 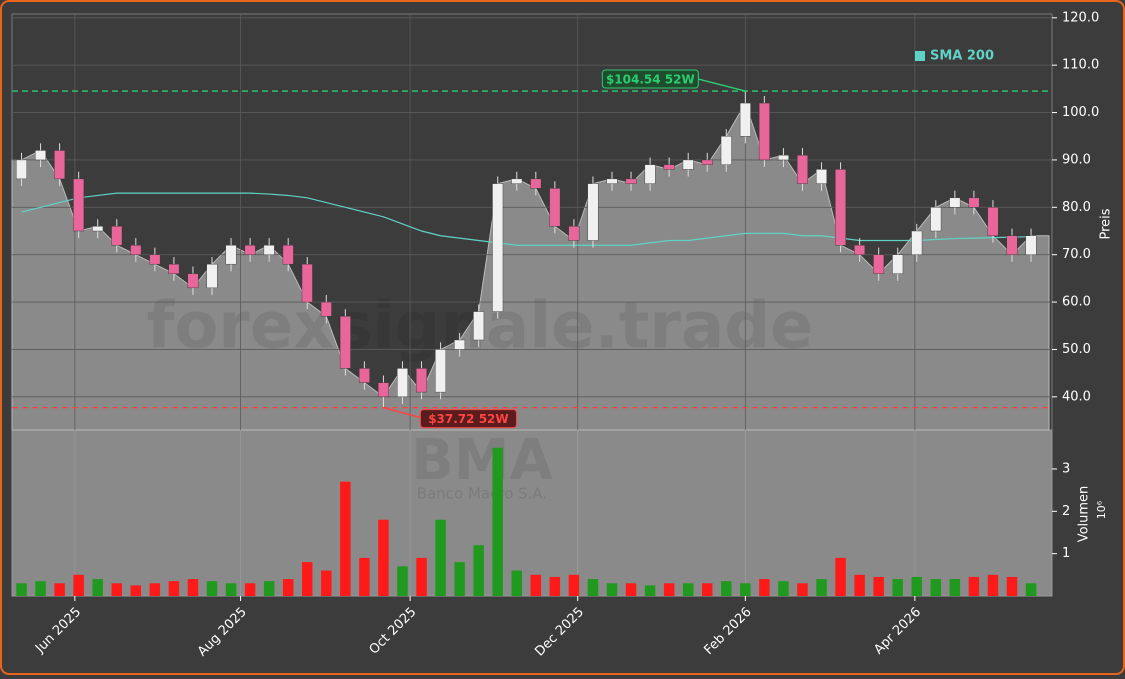 What do you see at coordinates (962, 56) in the screenshot?
I see `legend-label: SMA 200` at bounding box center [962, 56].